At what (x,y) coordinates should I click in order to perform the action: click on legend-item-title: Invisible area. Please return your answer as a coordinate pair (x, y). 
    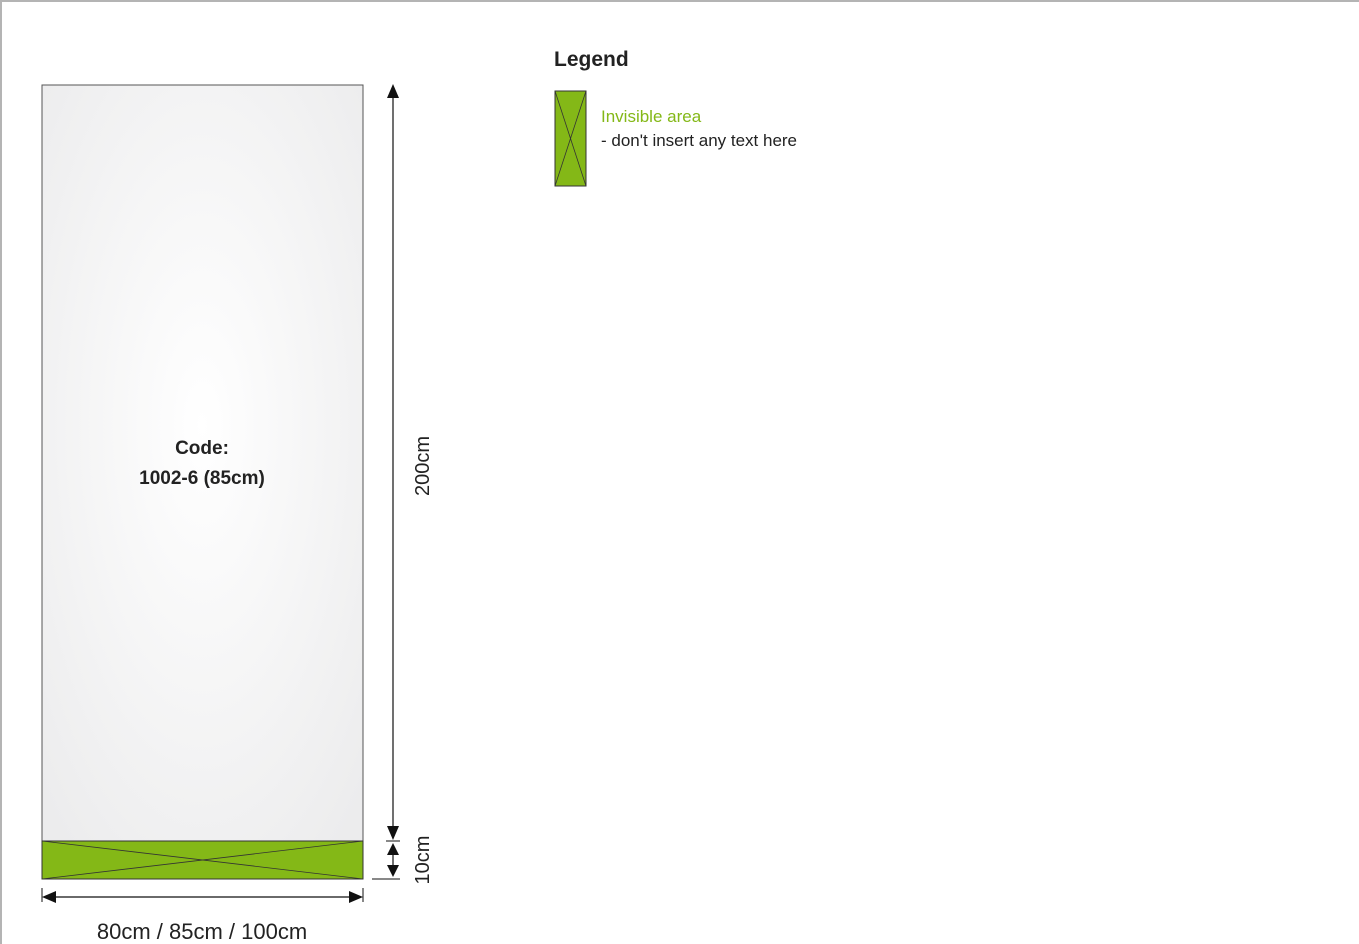
    Looking at the image, I should click on (651, 116).